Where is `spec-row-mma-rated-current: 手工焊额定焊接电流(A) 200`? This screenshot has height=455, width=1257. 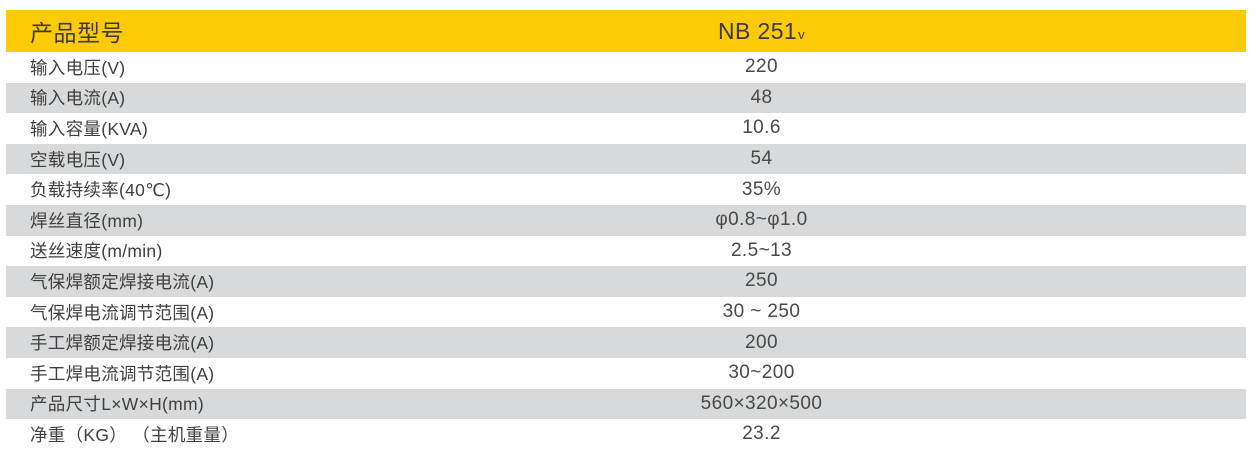
spec-row-mma-rated-current: 手工焊额定焊接电流(A) 200 is located at coordinates (626, 342).